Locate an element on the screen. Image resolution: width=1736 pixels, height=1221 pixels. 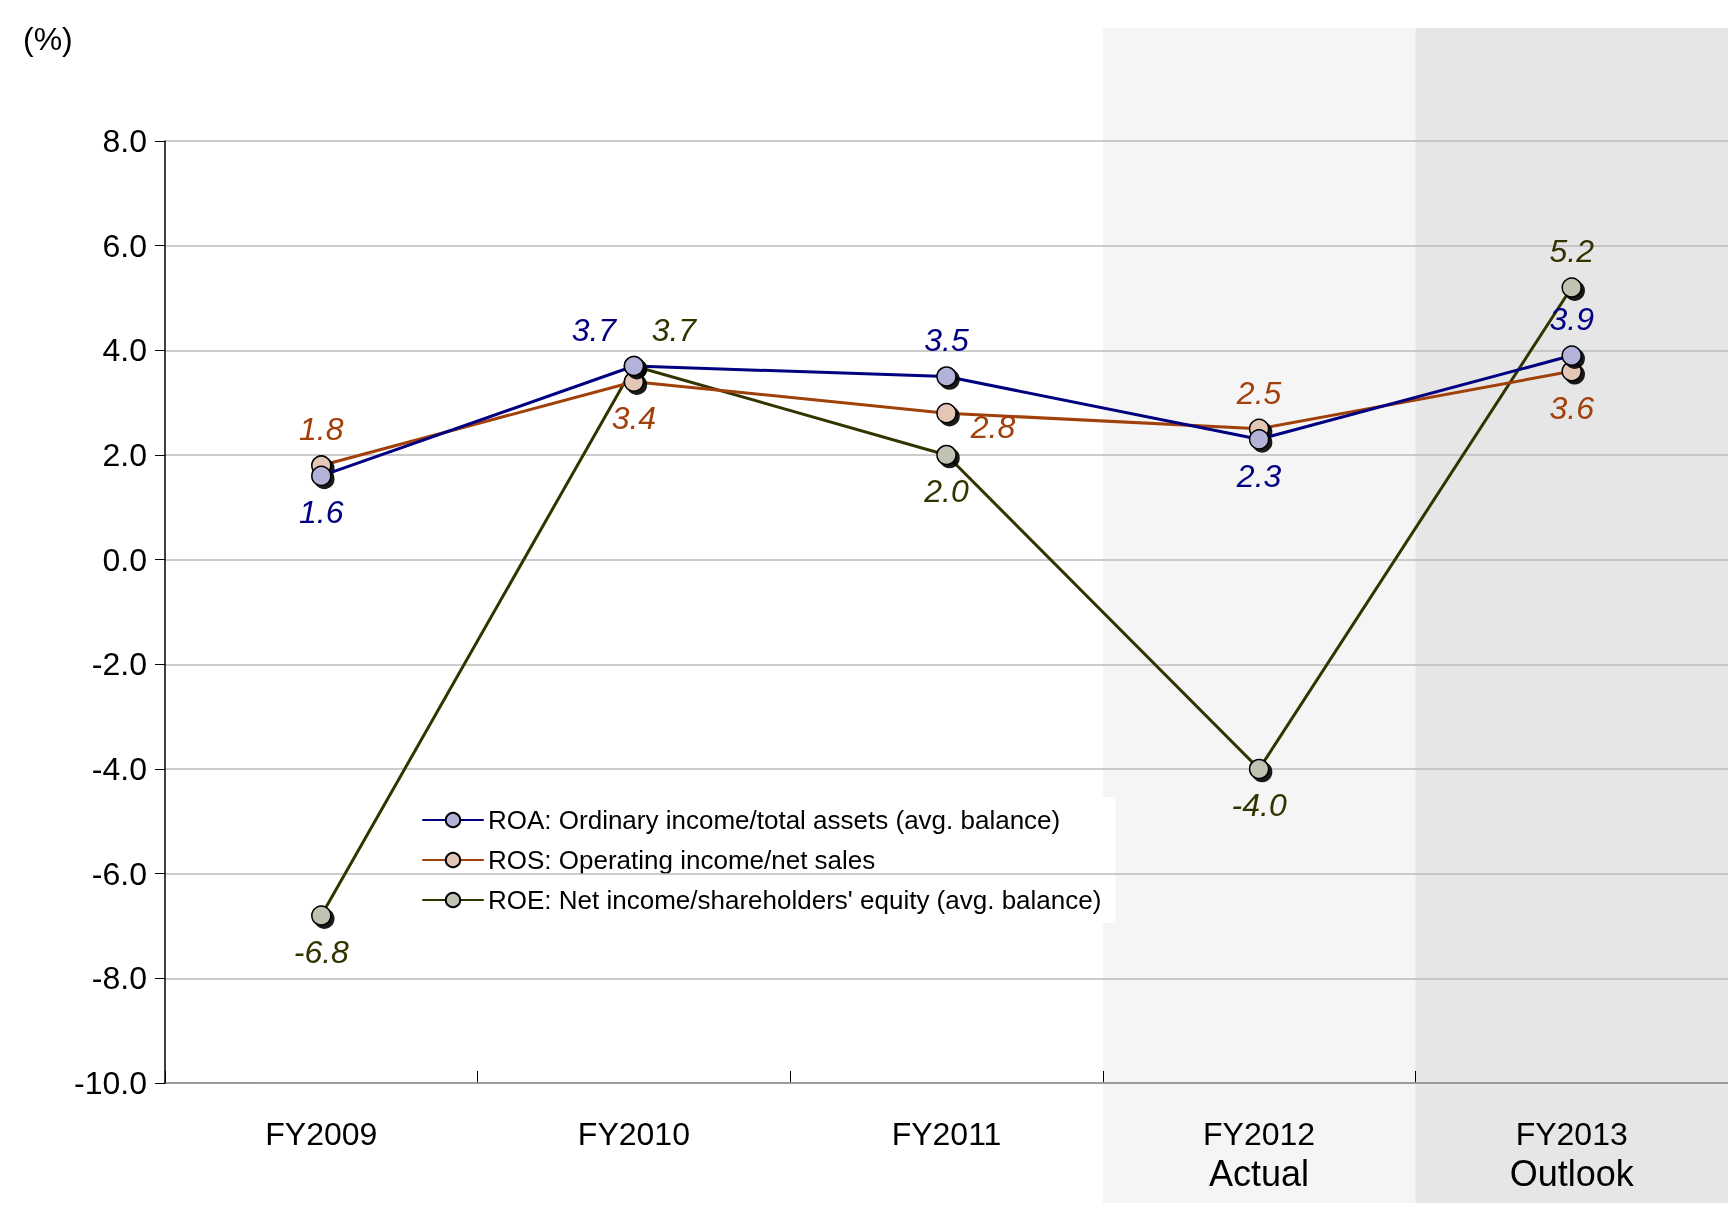
y-tick-label: 4.0 is located at coordinates (124, 350).